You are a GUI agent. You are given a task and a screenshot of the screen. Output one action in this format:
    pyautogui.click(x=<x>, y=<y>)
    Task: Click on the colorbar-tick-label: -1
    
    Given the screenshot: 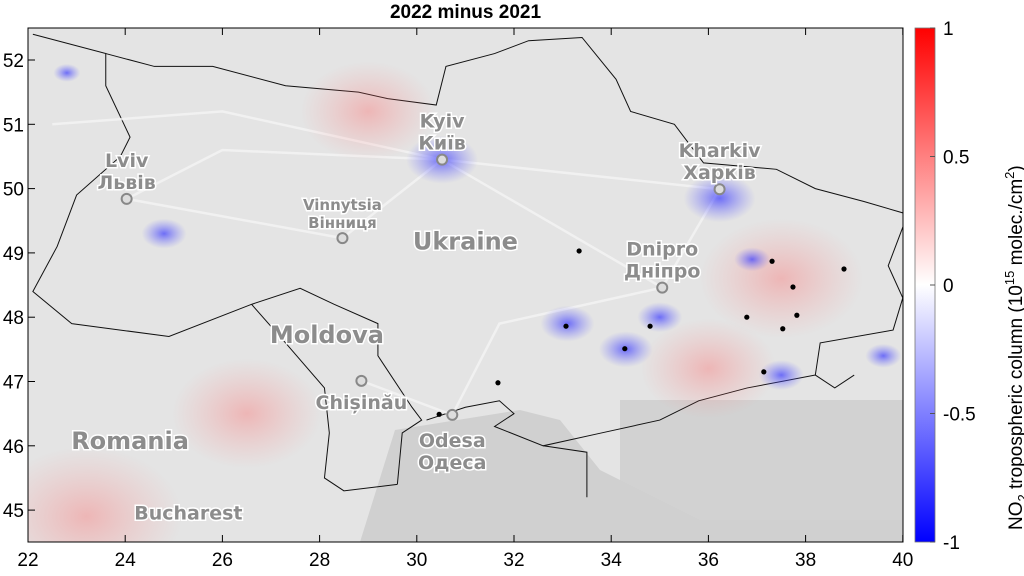 What is the action you would take?
    pyautogui.click(x=951, y=543)
    